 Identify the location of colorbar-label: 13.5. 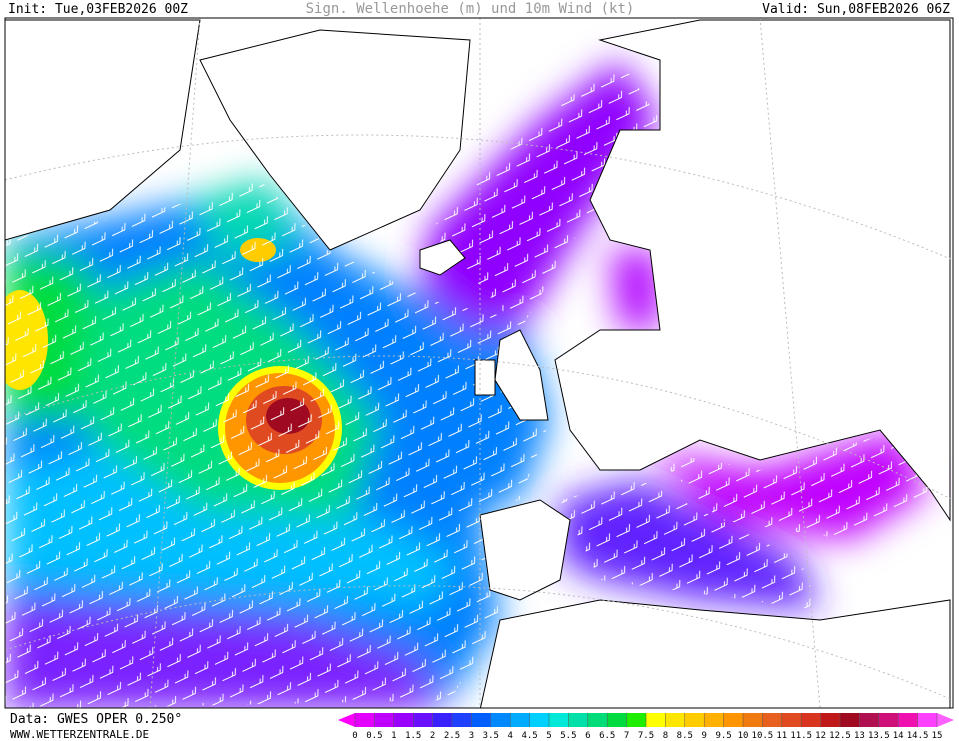
(879, 736).